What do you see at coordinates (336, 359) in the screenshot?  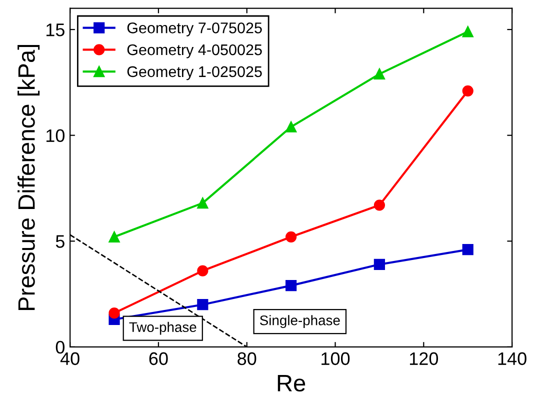 I see `x-tick-label: 100` at bounding box center [336, 359].